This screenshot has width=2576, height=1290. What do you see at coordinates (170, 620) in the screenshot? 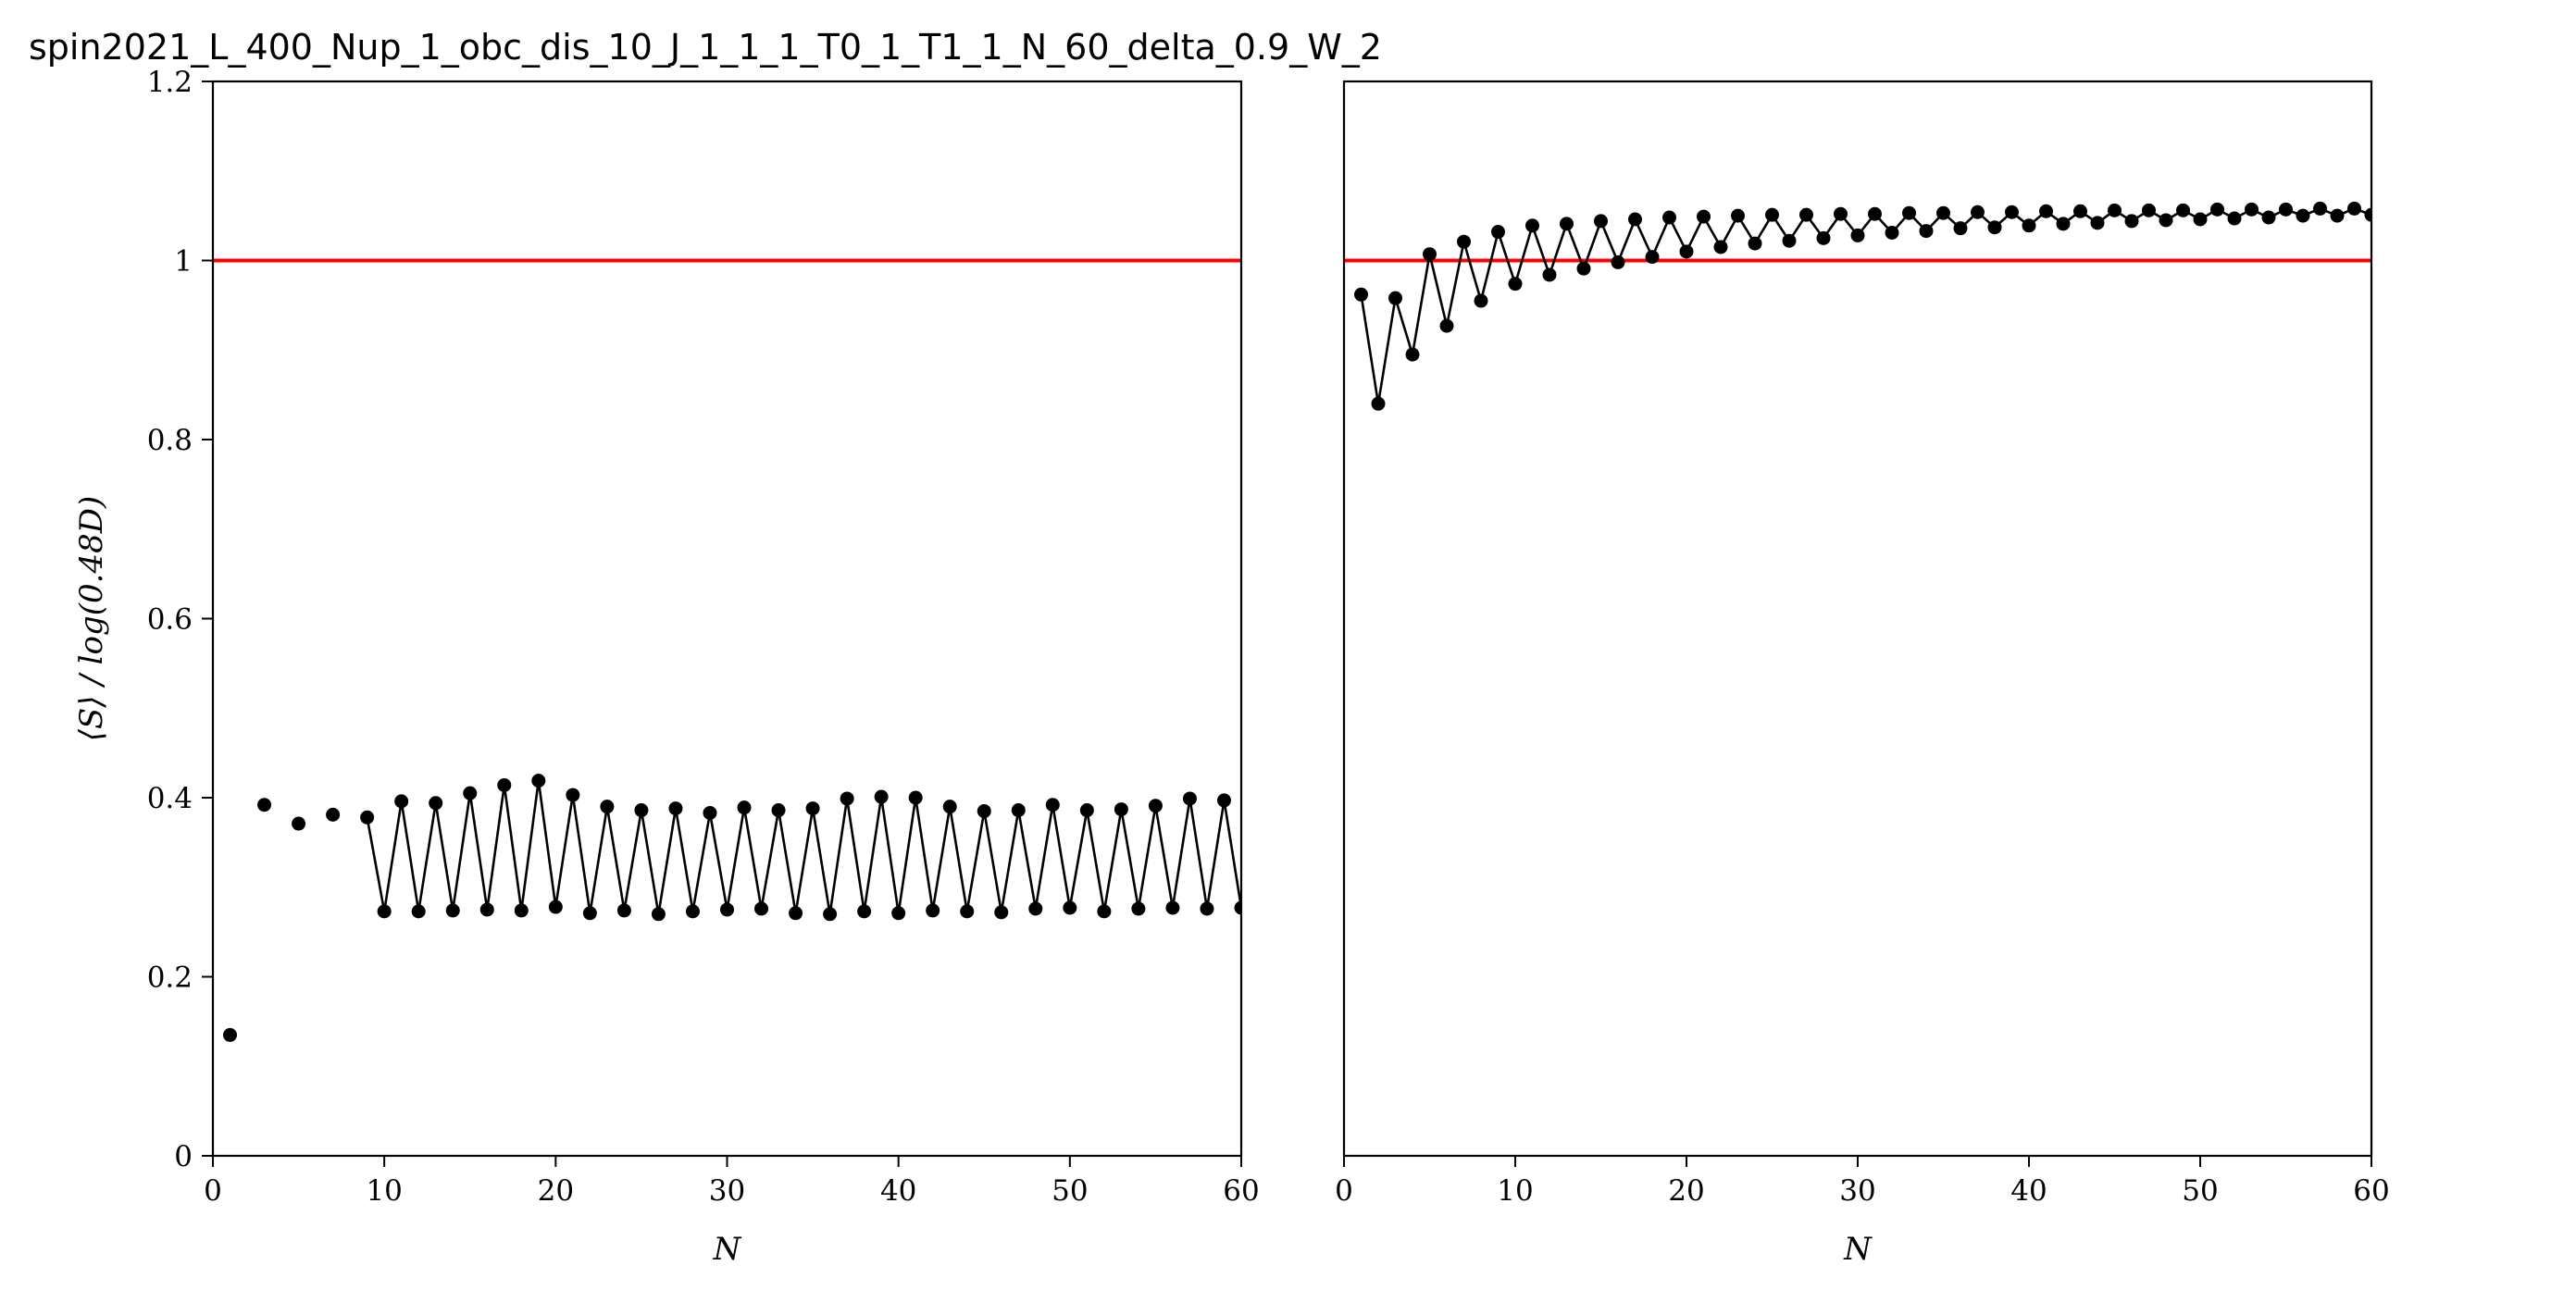
I see `y-tick-label: 0.6` at bounding box center [170, 620].